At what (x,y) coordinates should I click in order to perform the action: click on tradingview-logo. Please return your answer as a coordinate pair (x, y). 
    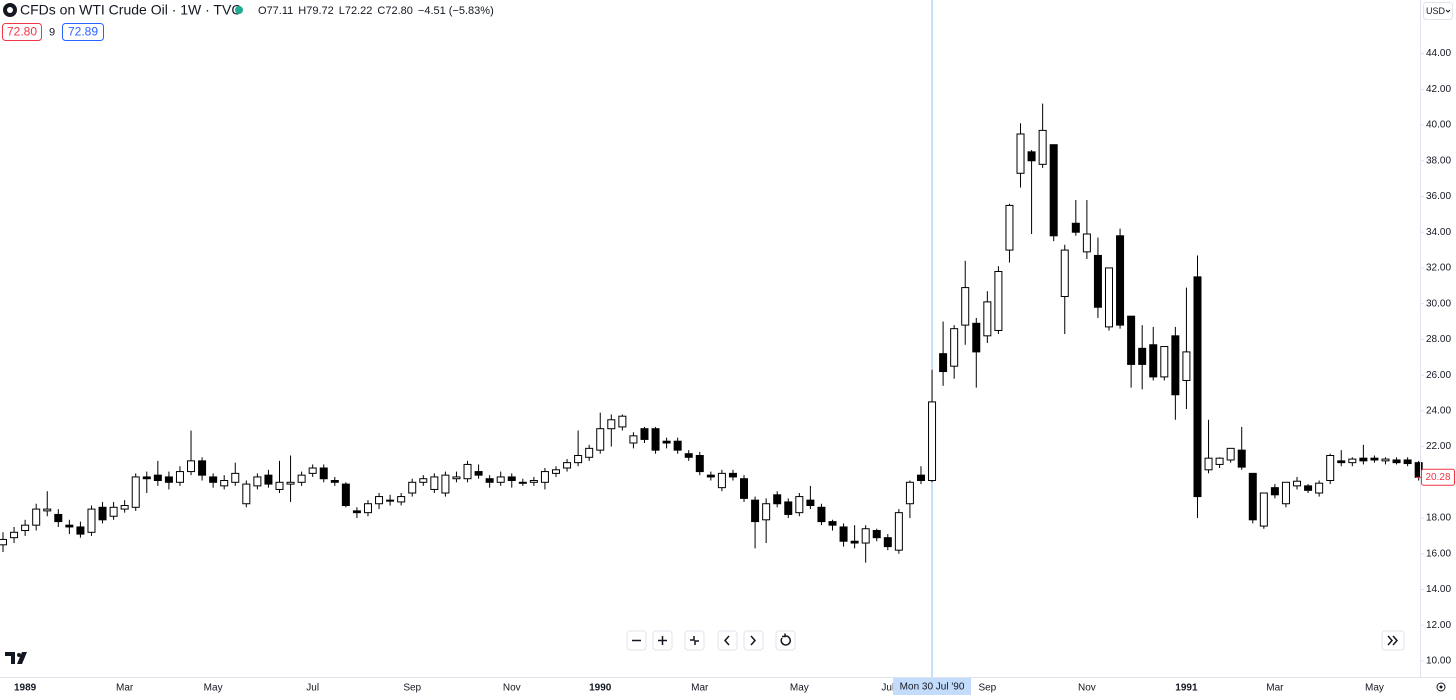
    Looking at the image, I should click on (16, 658).